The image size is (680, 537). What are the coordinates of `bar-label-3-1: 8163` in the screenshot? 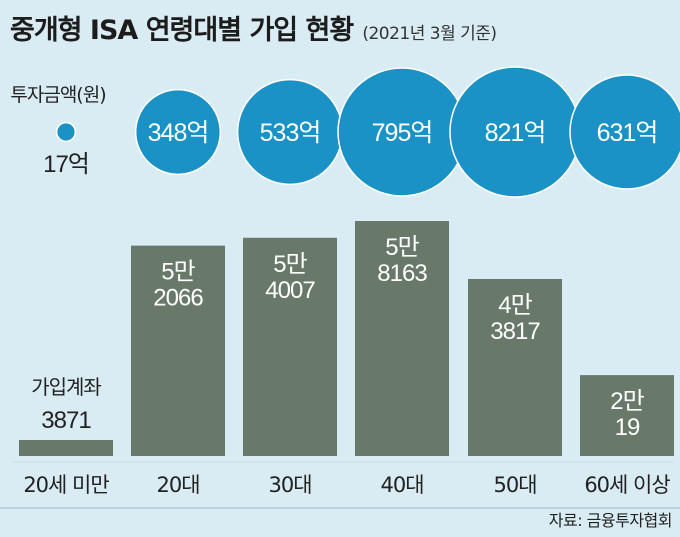 It's located at (402, 273).